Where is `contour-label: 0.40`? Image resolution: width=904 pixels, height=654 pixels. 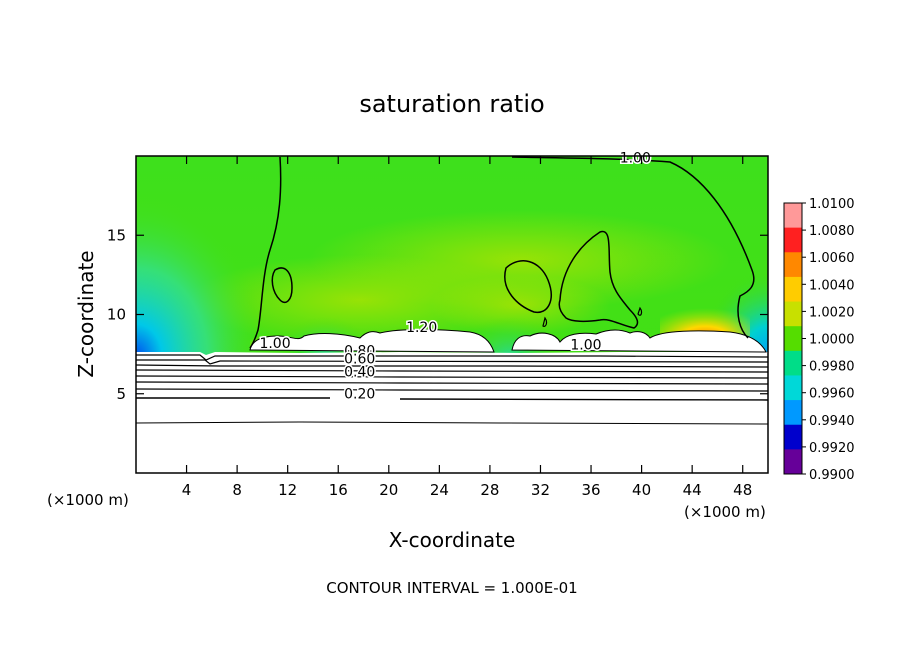
contour-label: 0.40 is located at coordinates (359, 372).